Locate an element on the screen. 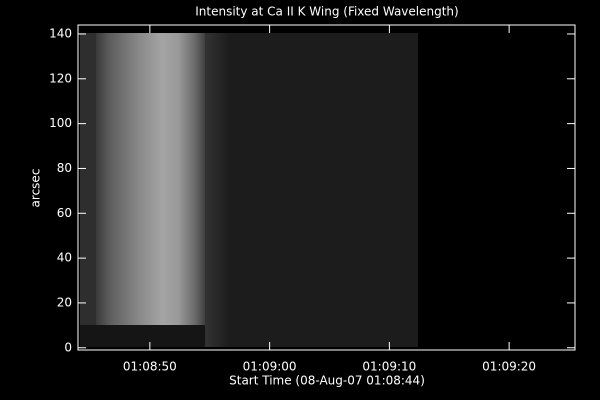 This screenshot has height=400, width=600. x-tick-label: 01:09:10 is located at coordinates (389, 367).